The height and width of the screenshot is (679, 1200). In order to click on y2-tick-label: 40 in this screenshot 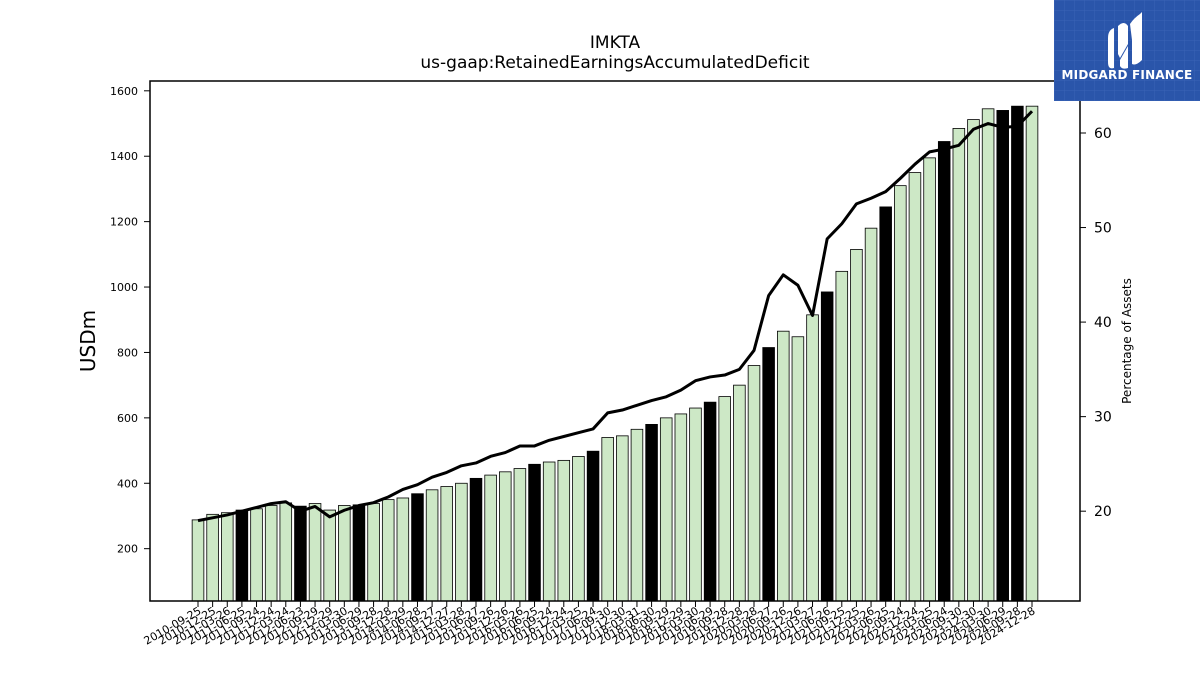, I will do `click(1103, 323)`.